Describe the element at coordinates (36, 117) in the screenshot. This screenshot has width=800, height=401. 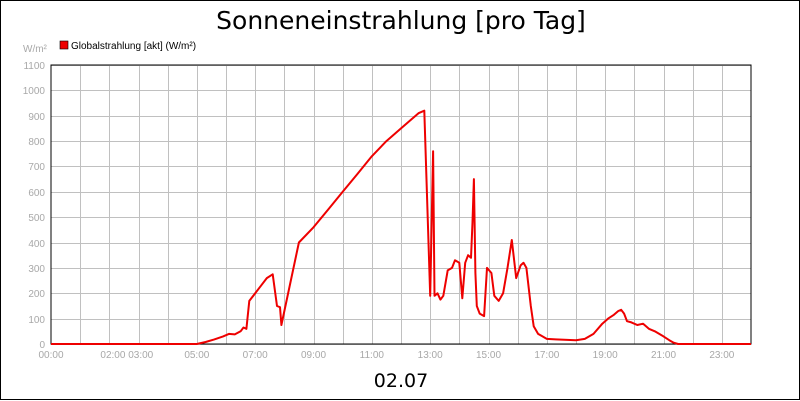
I see `y-tick-label: 900` at that location.